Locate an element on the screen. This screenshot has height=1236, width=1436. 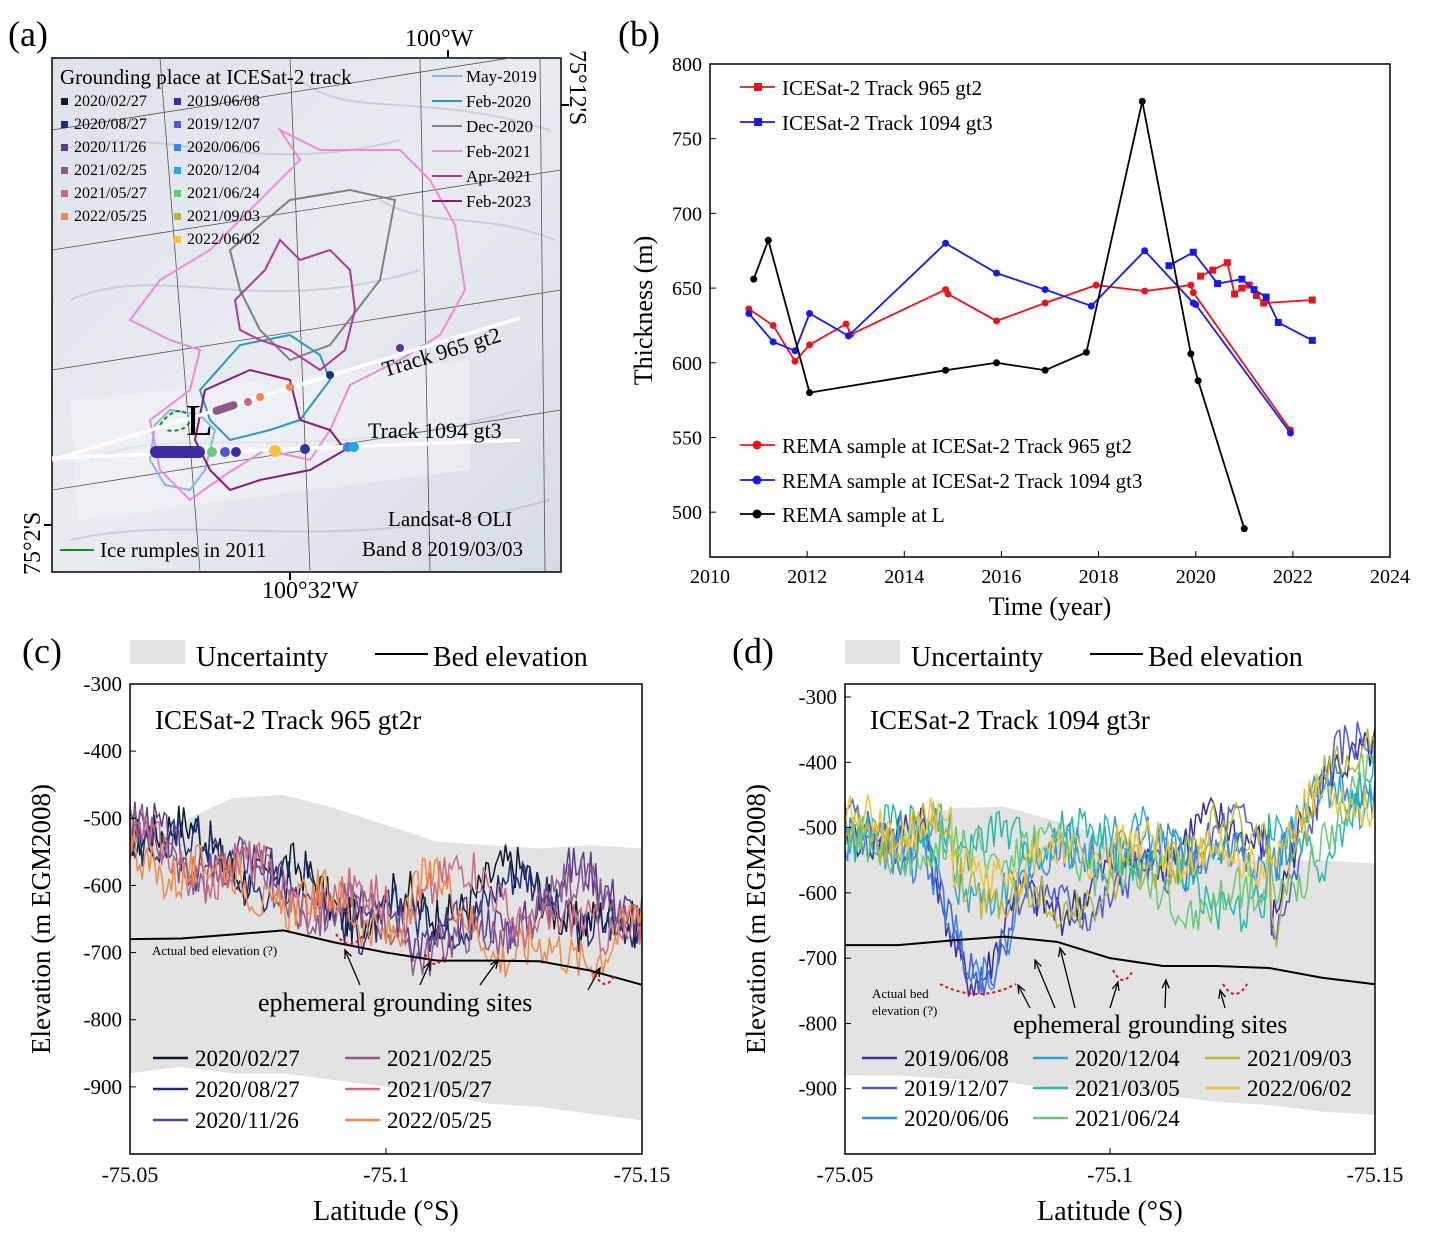
gl-feb-2021 is located at coordinates (297, 314).